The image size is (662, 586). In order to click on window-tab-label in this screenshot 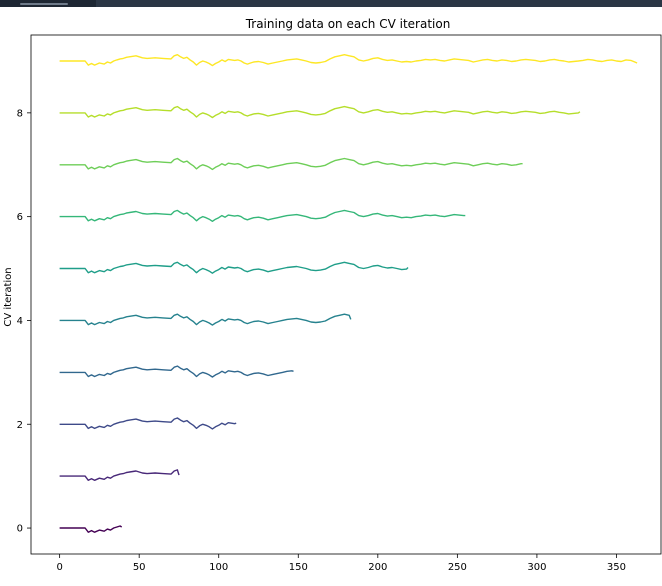, I will do `click(44, 4)`.